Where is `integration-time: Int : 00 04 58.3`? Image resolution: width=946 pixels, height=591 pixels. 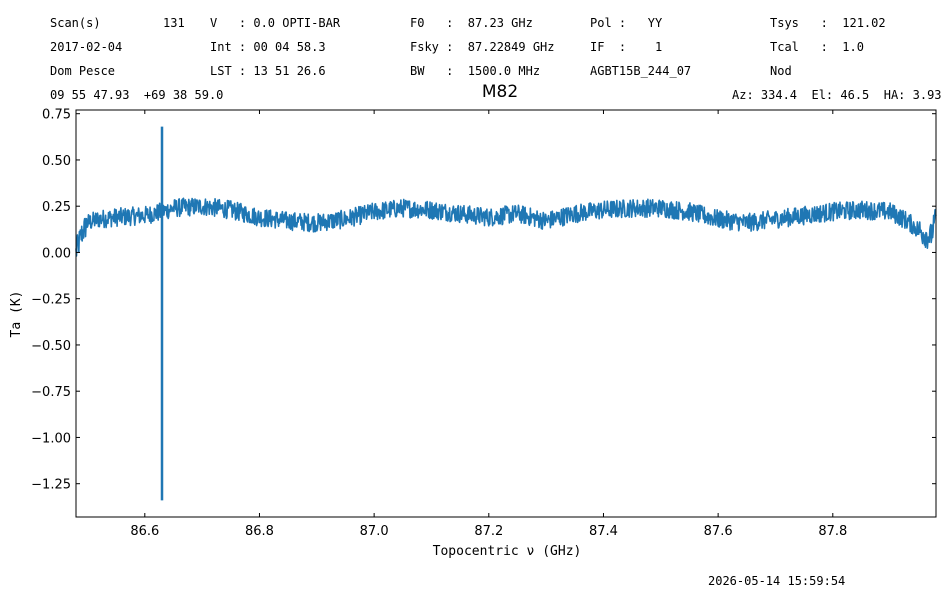 integration-time: Int : 00 04 58.3 is located at coordinates (268, 47).